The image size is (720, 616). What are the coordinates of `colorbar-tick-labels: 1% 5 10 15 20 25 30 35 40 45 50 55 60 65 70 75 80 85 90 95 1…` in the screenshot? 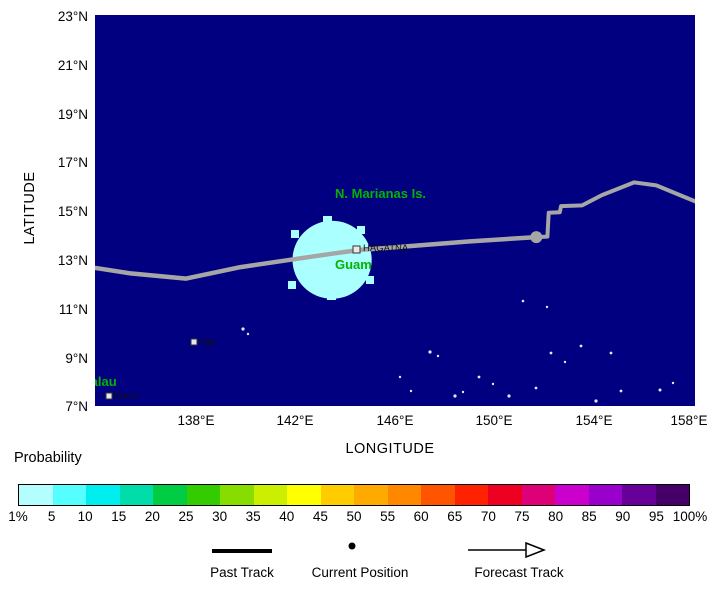 It's located at (357, 517).